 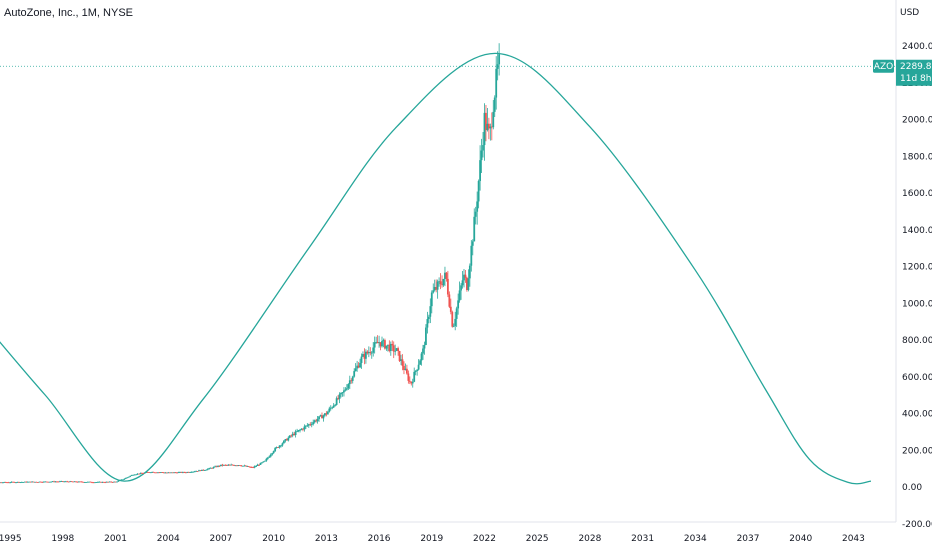 I want to click on y-tick-label: 1000.00, so click(x=917, y=304).